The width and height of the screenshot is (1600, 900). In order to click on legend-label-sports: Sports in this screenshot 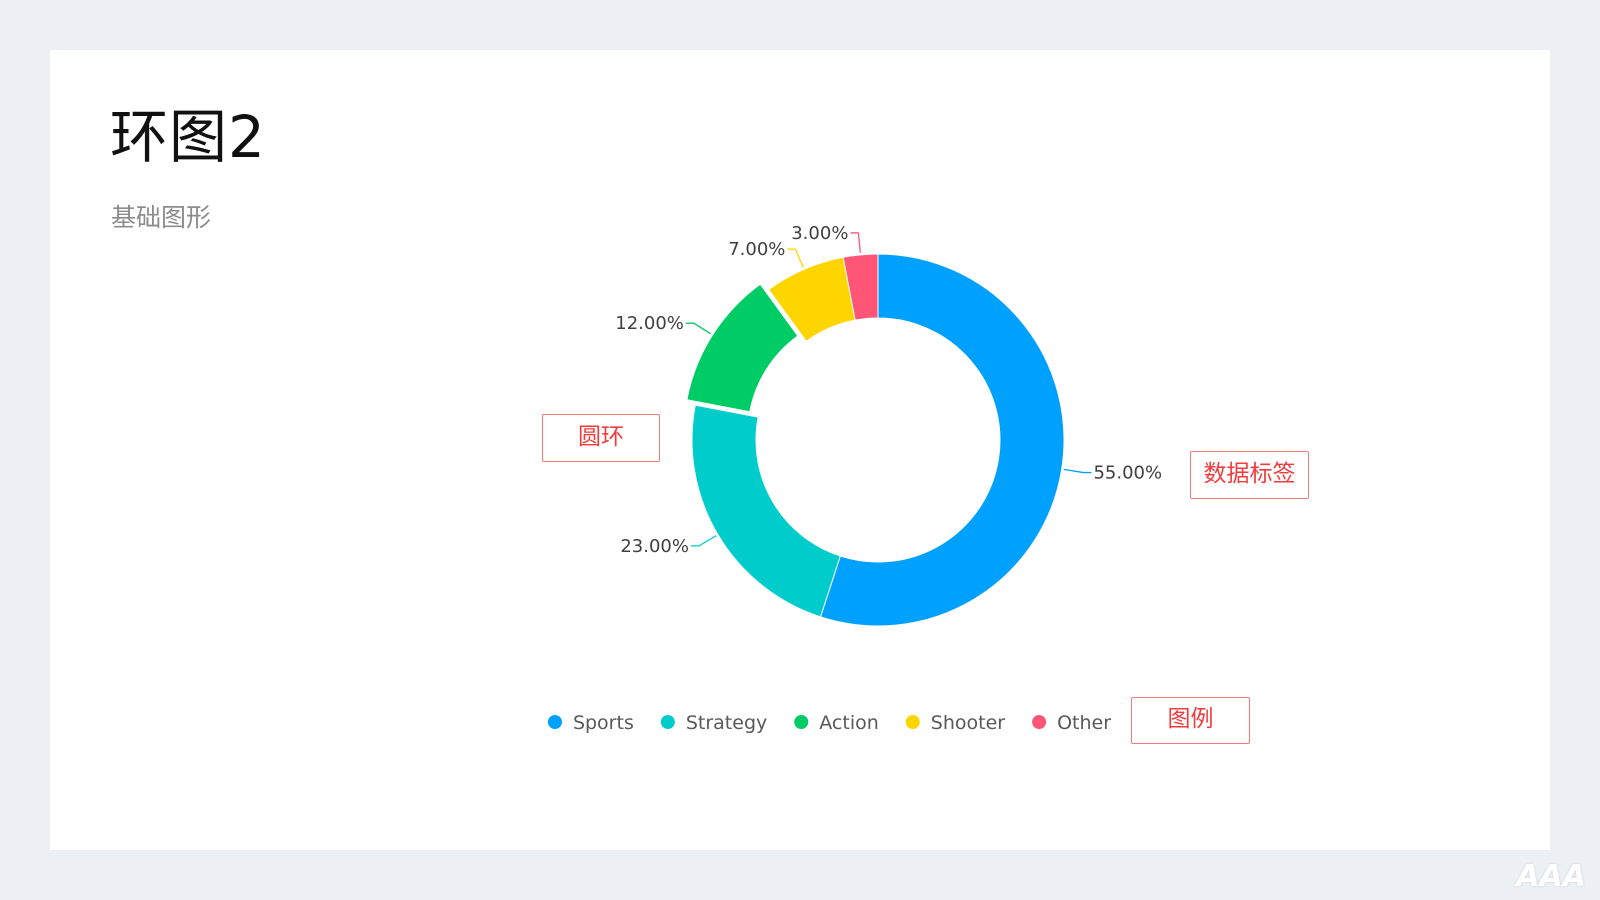, I will do `click(603, 723)`.